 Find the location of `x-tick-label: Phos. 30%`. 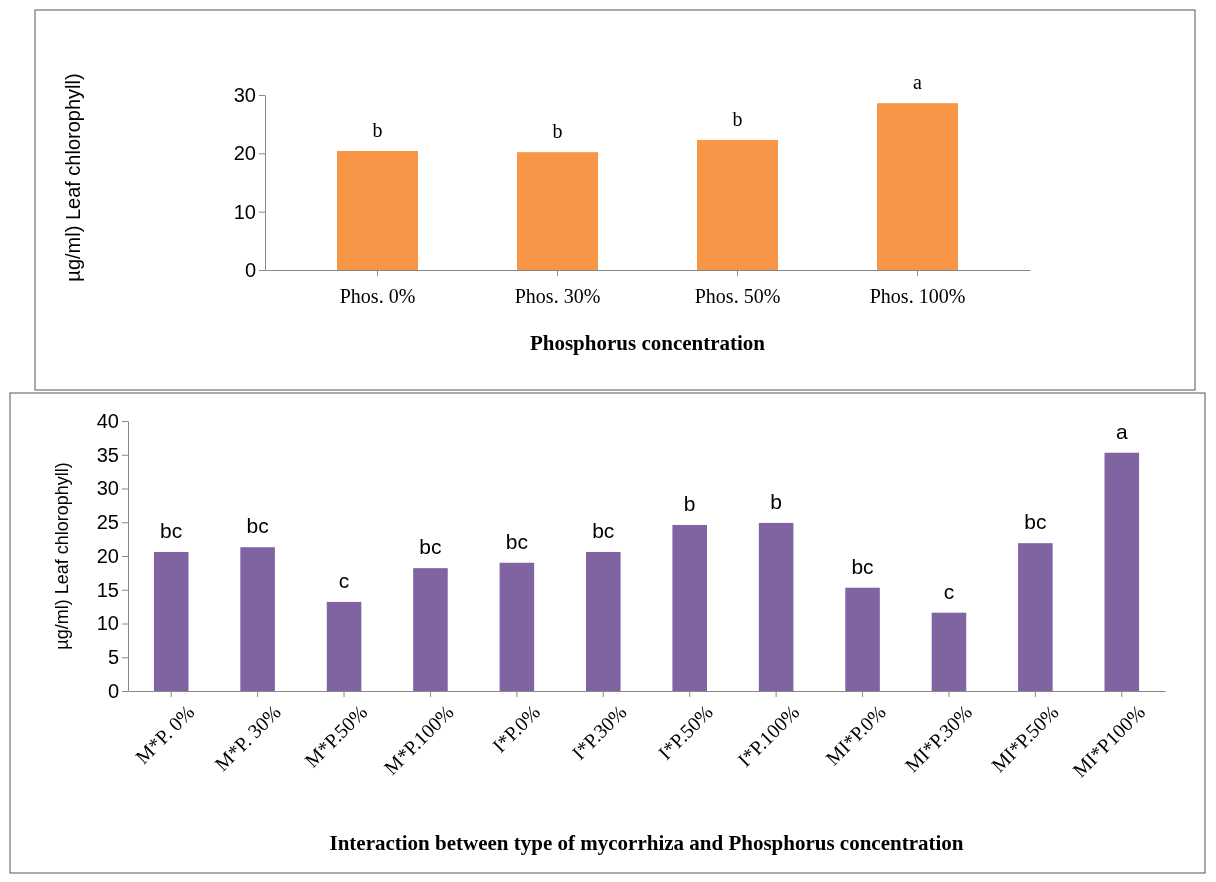

x-tick-label: Phos. 30% is located at coordinates (557, 296).